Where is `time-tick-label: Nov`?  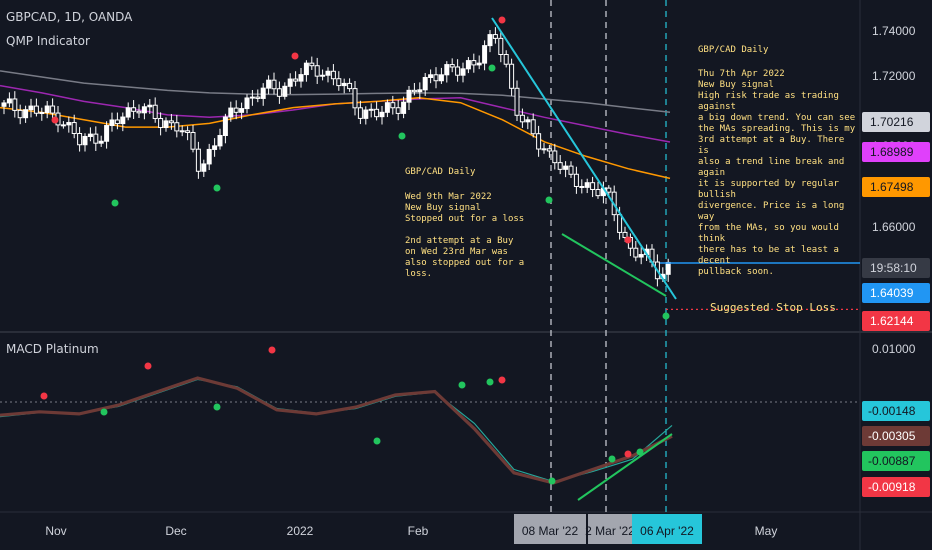 time-tick-label: Nov is located at coordinates (55, 531).